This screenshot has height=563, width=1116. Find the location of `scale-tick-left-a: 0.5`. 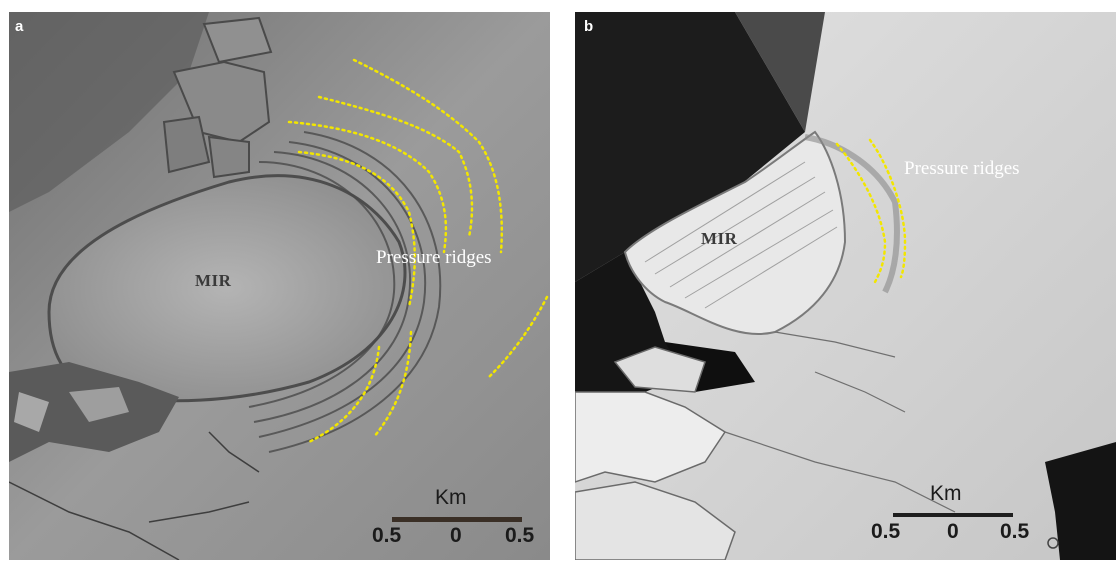

scale-tick-left-a: 0.5 is located at coordinates (387, 535).